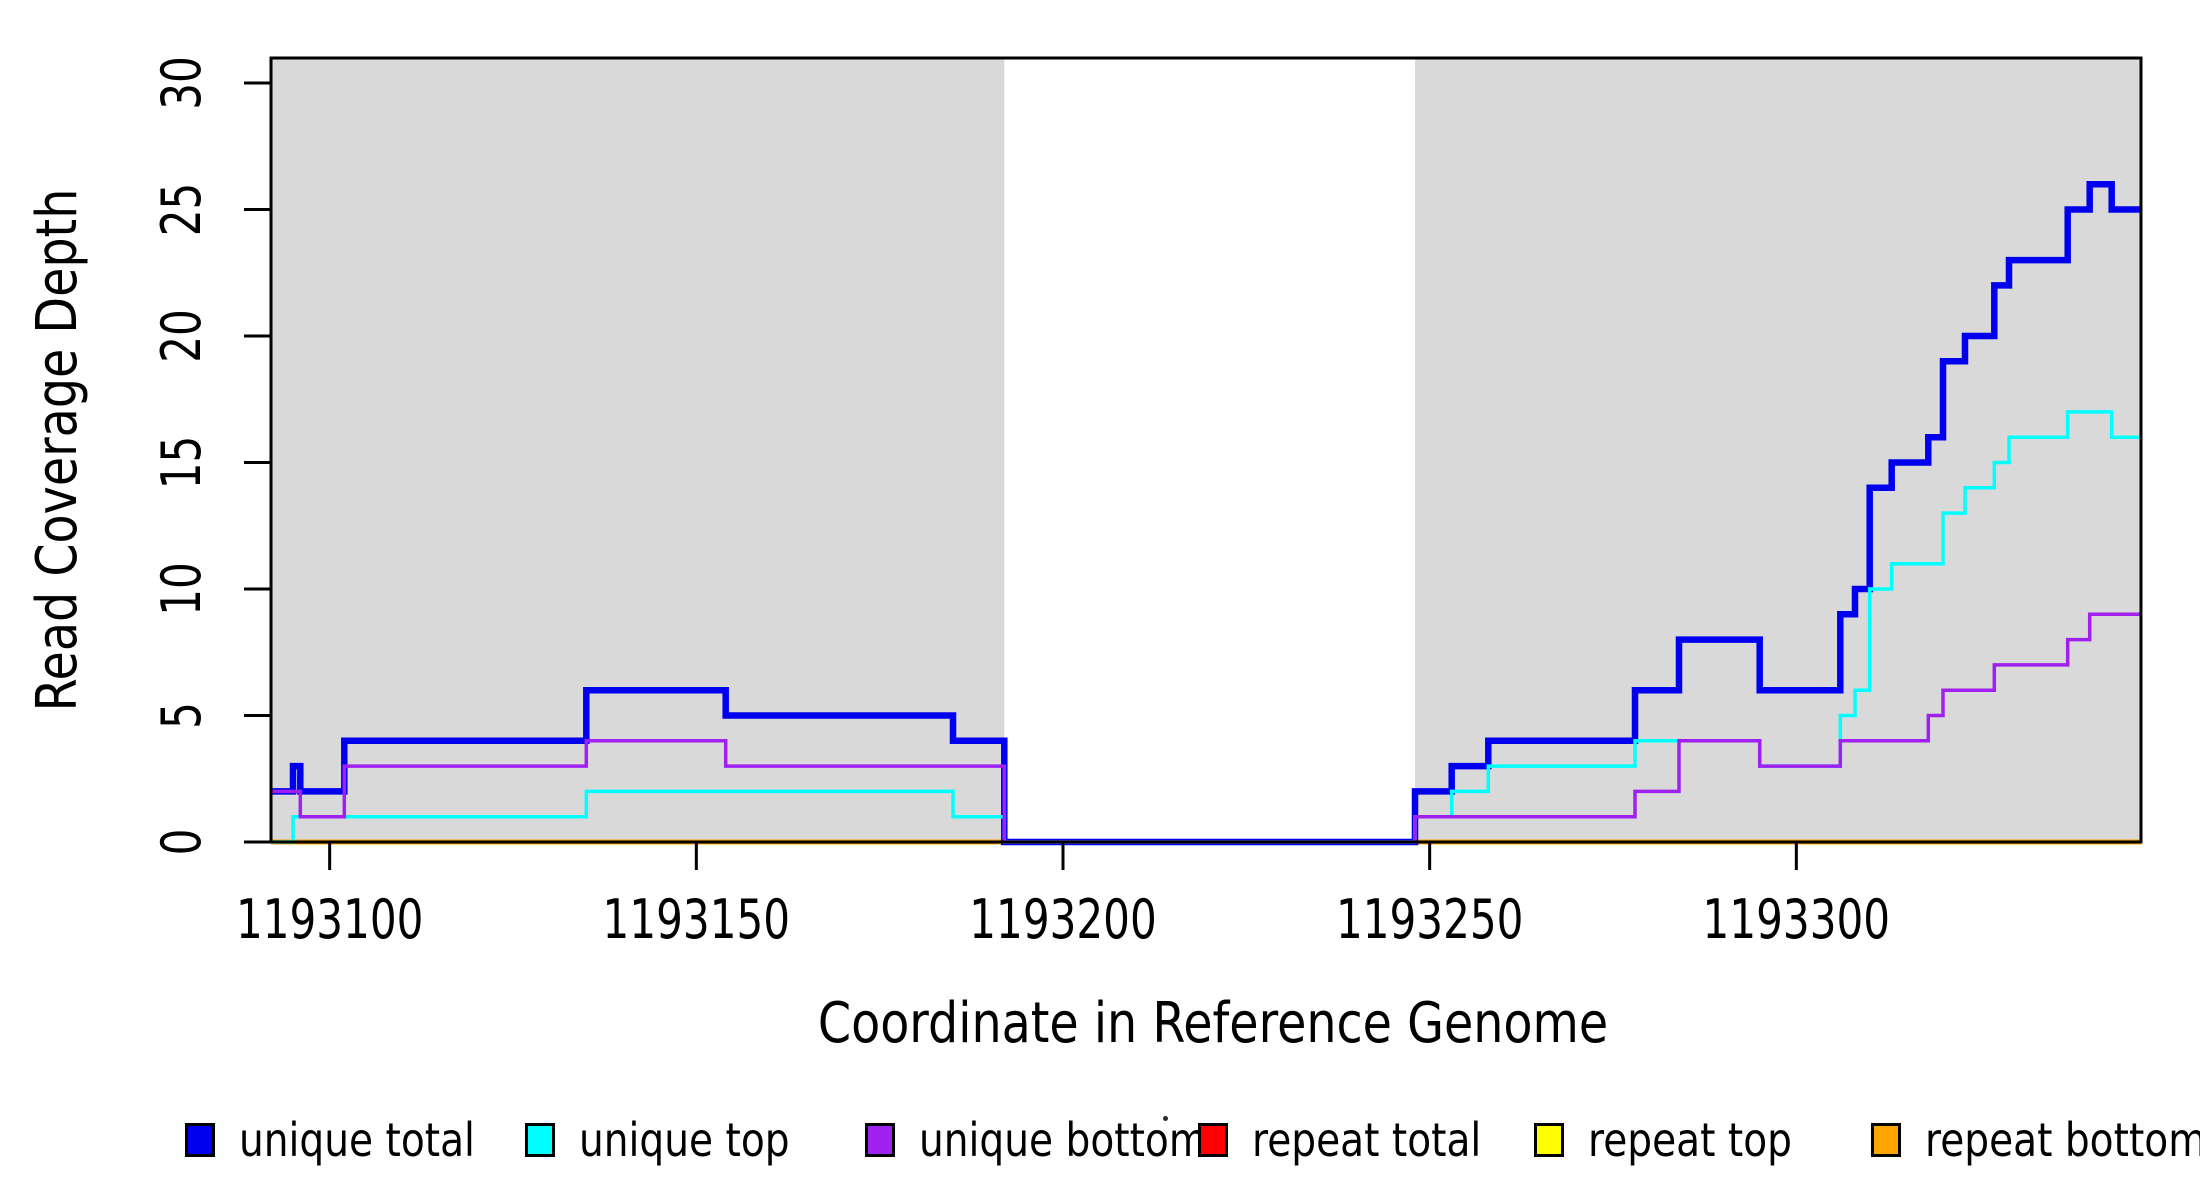 Image resolution: width=2200 pixels, height=1200 pixels. What do you see at coordinates (684, 1140) in the screenshot?
I see `legend-label-unique-top: unique top` at bounding box center [684, 1140].